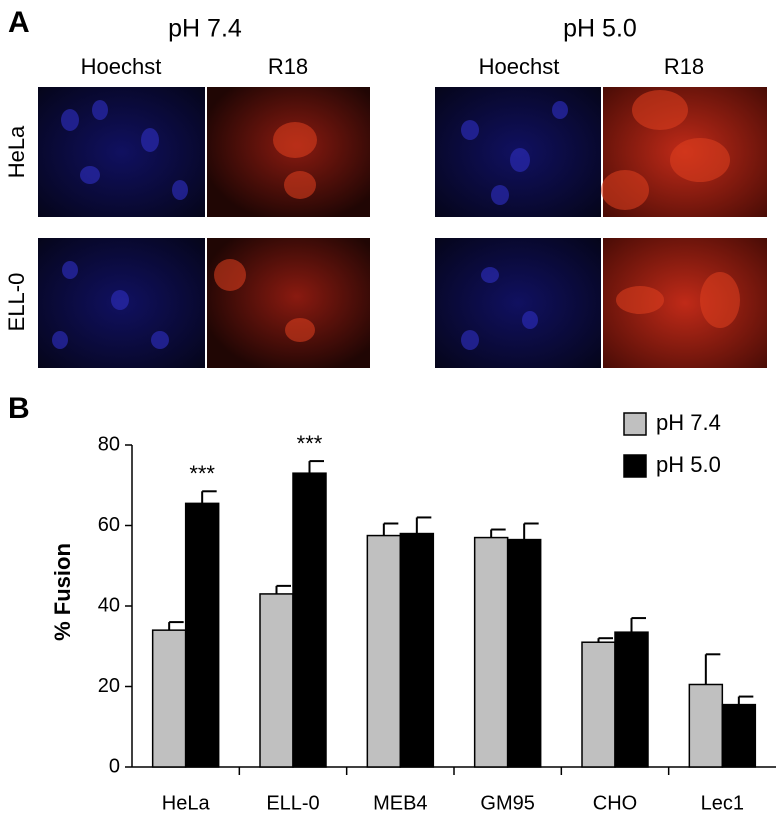 The height and width of the screenshot is (817, 776). I want to click on x-tick-label: CHO, so click(615, 803).